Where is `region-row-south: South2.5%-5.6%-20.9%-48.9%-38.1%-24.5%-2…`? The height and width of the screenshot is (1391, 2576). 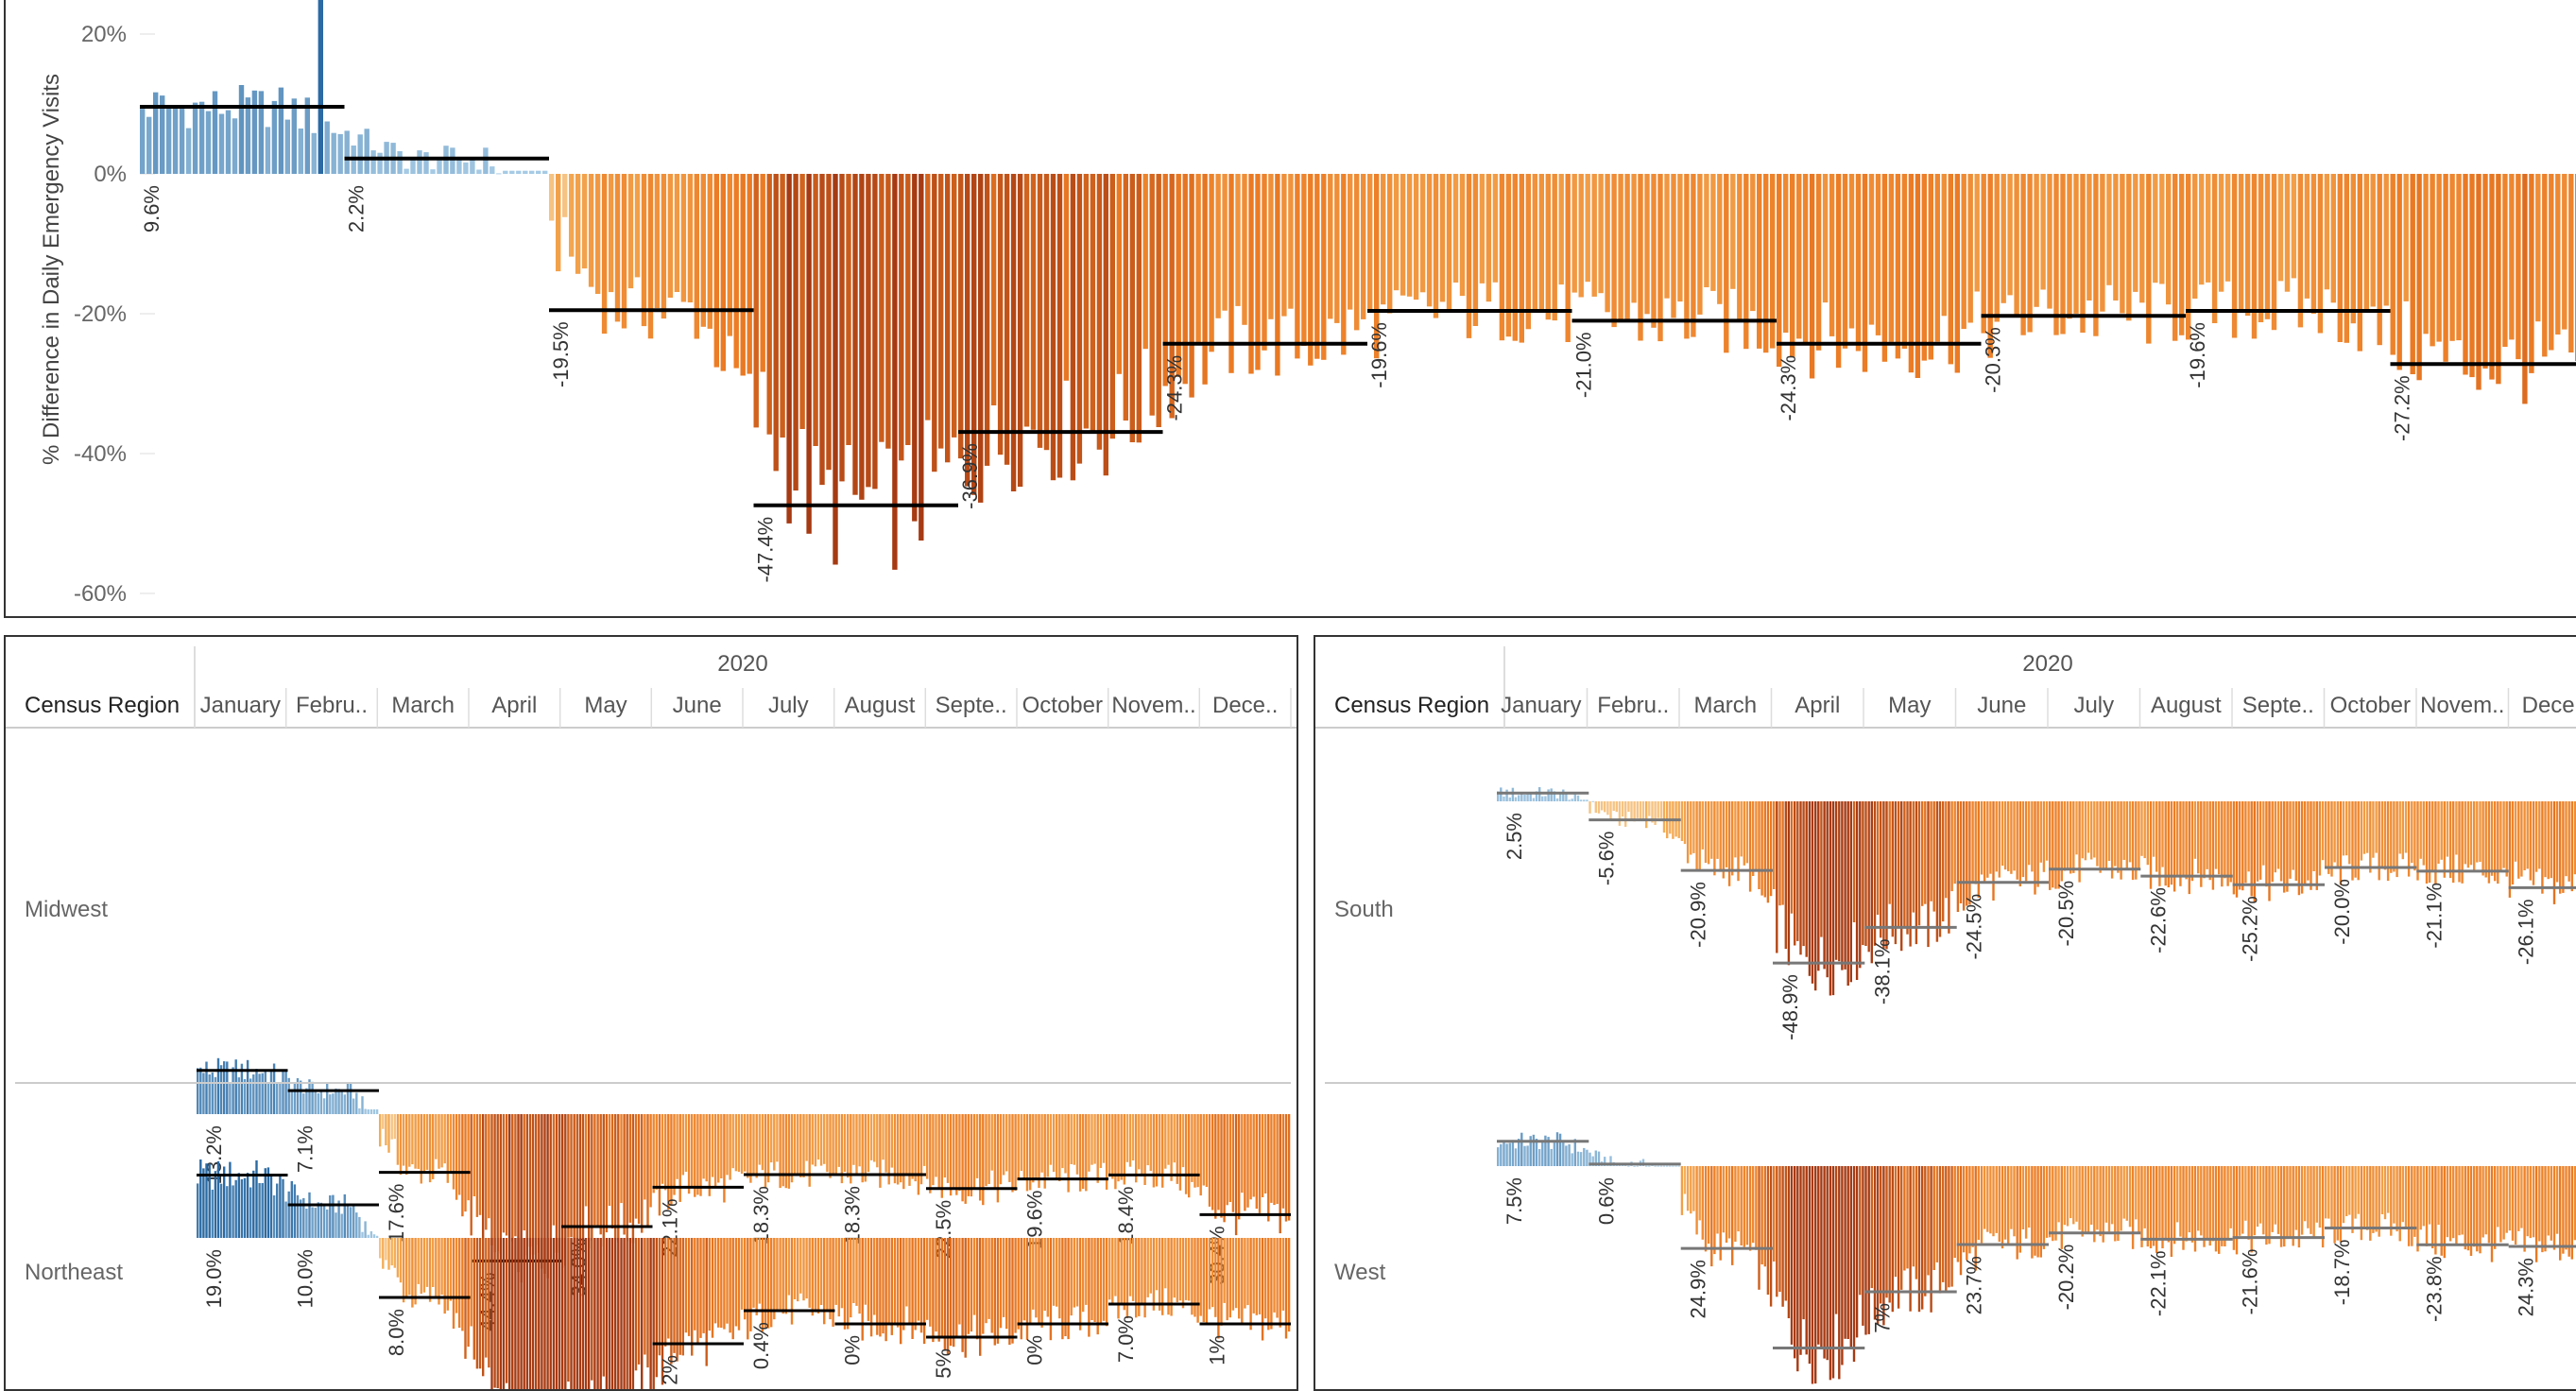
region-row-south: South2.5%-5.6%-20.9%-48.9%-38.1%-24.5%-2… is located at coordinates (1955, 913).